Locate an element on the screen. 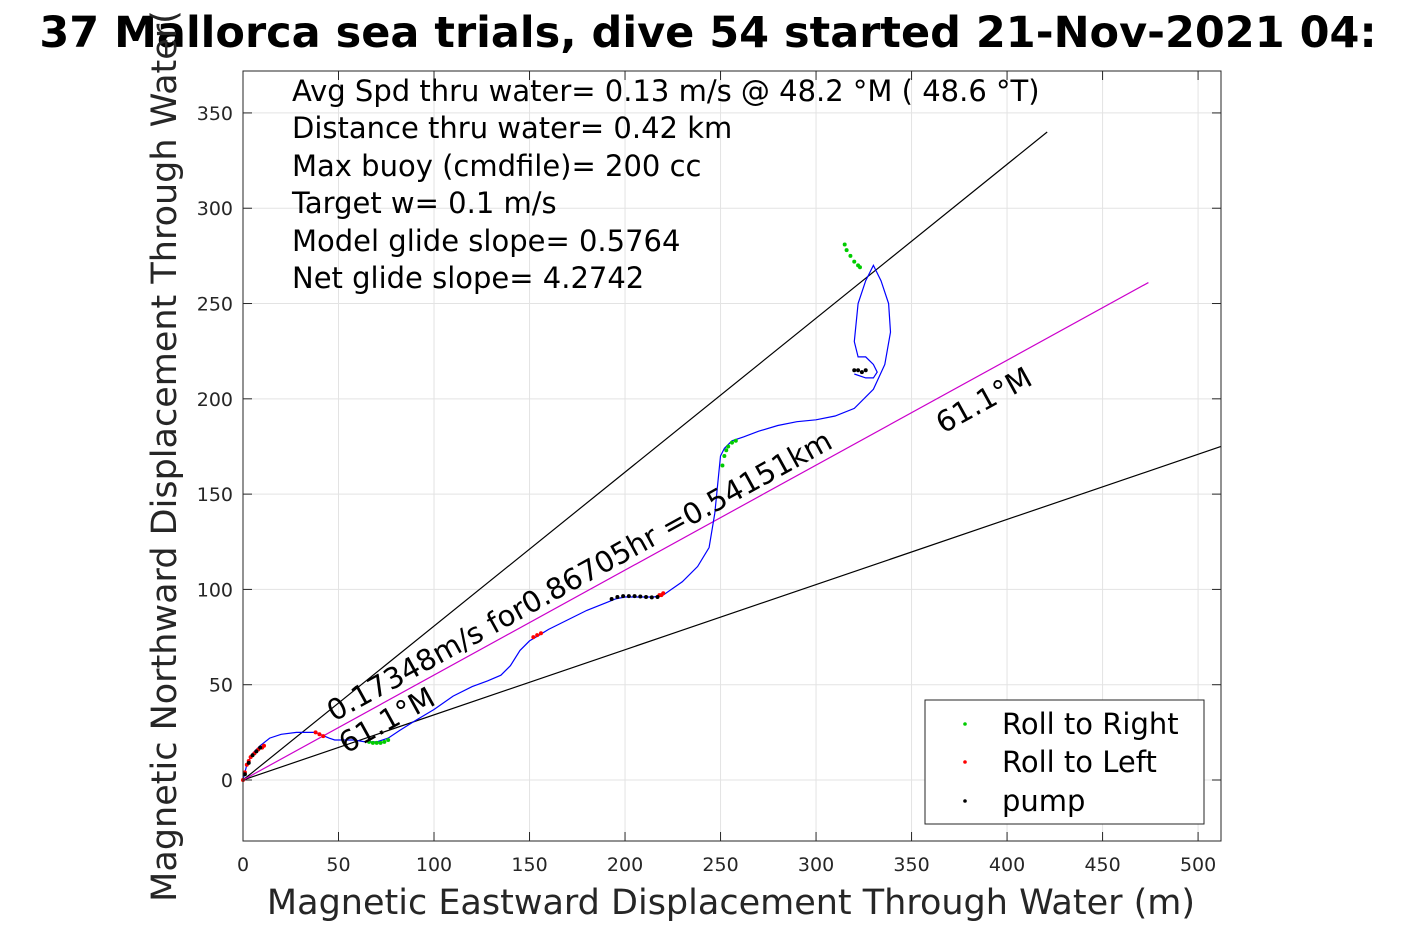 The width and height of the screenshot is (1417, 945). legend-marker-roll-right is located at coordinates (965, 724).